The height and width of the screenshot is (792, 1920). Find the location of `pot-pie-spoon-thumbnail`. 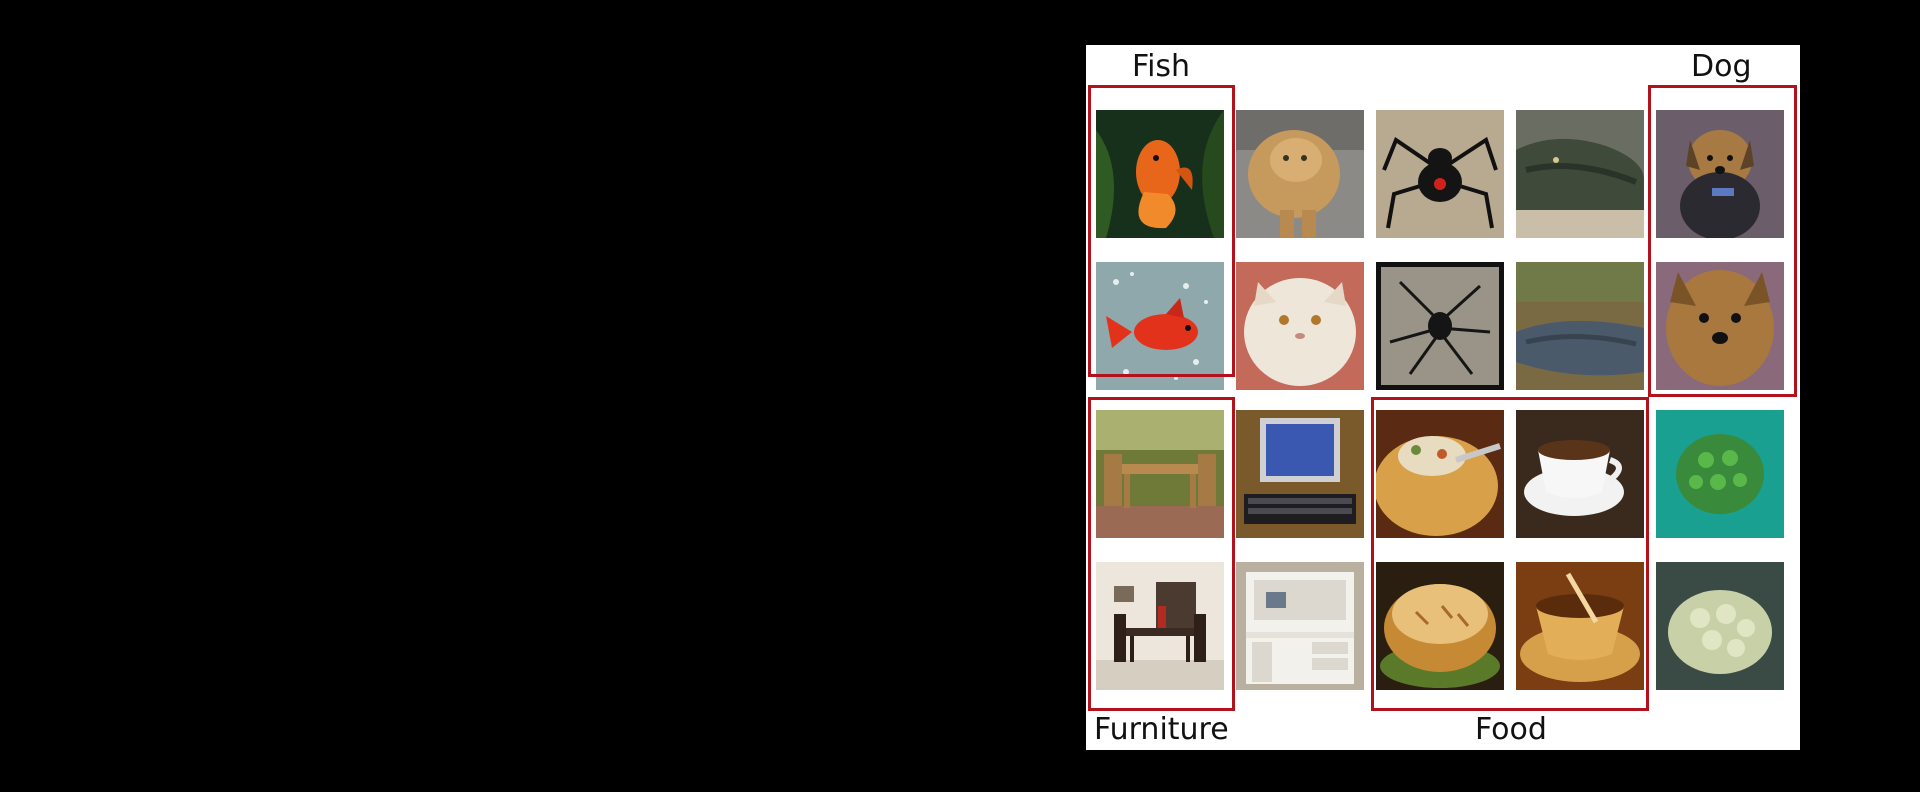

pot-pie-spoon-thumbnail is located at coordinates (1440, 474).